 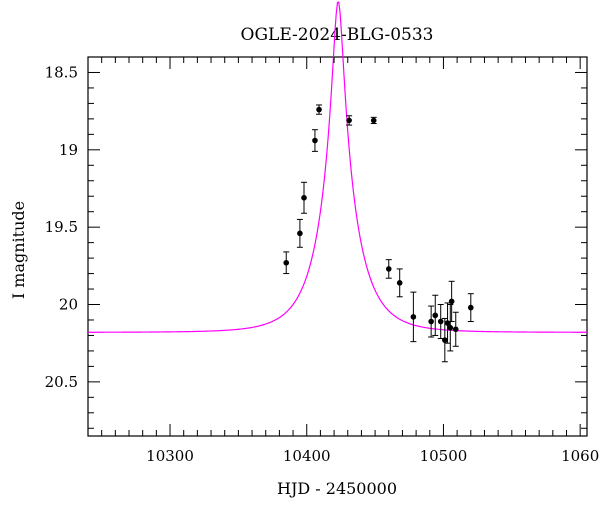 What do you see at coordinates (61, 382) in the screenshot?
I see `y-tick-label: 20.5` at bounding box center [61, 382].